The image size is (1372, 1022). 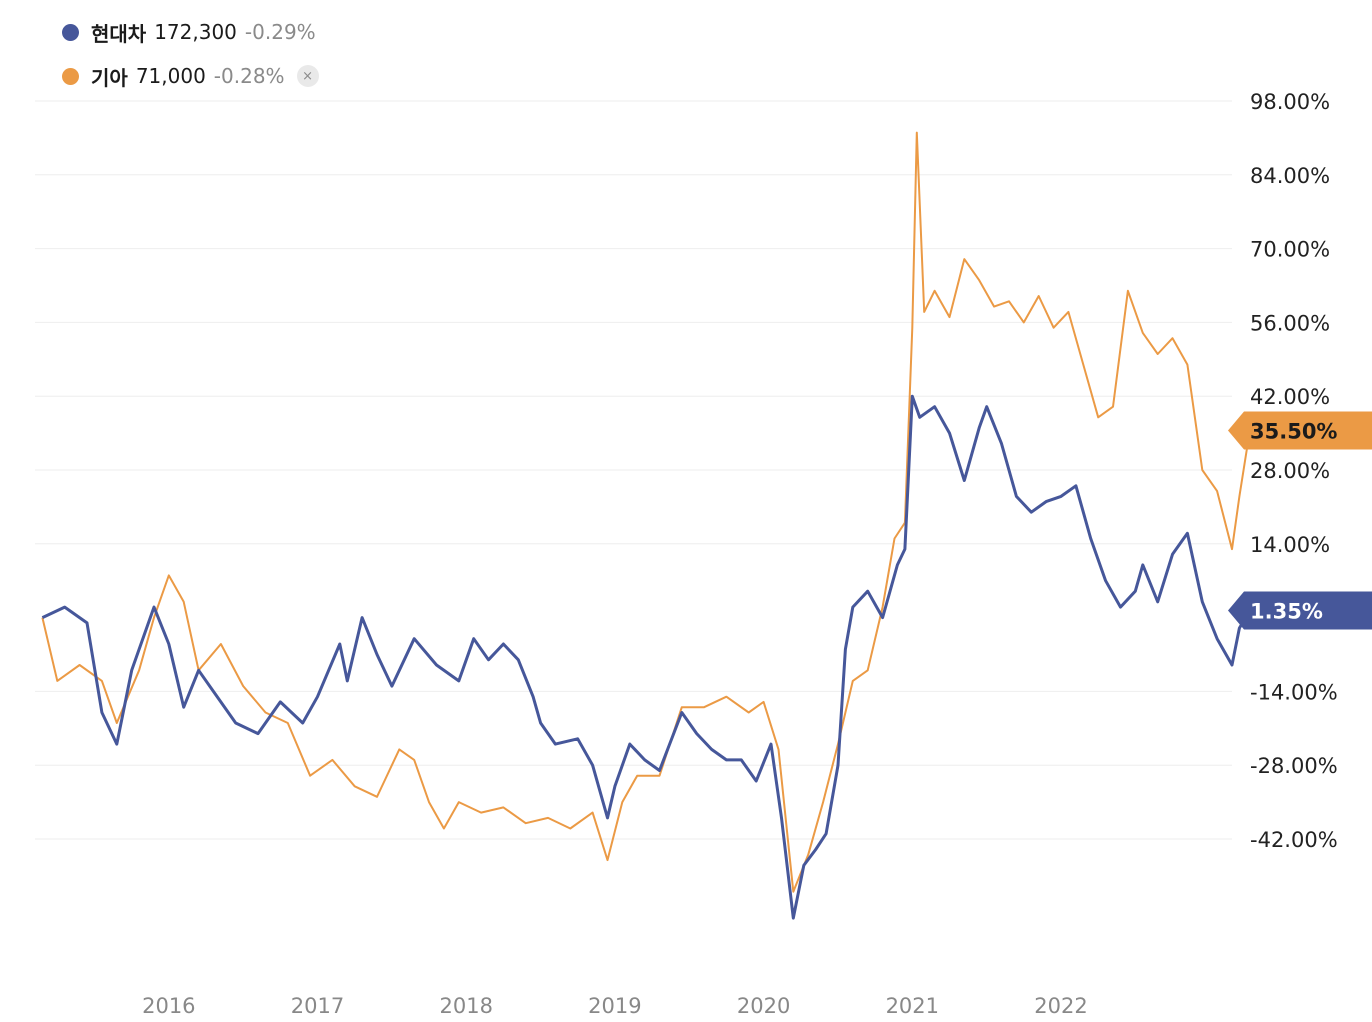 What do you see at coordinates (1286, 611) in the screenshot?
I see `last-value-label: 1.35%` at bounding box center [1286, 611].